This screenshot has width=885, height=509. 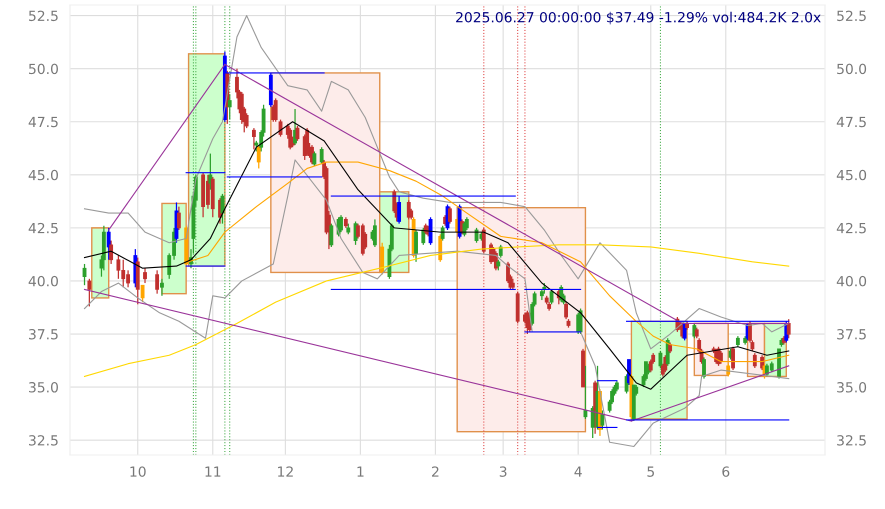 What do you see at coordinates (435, 471) in the screenshot?
I see `x-tick-label: 2` at bounding box center [435, 471].